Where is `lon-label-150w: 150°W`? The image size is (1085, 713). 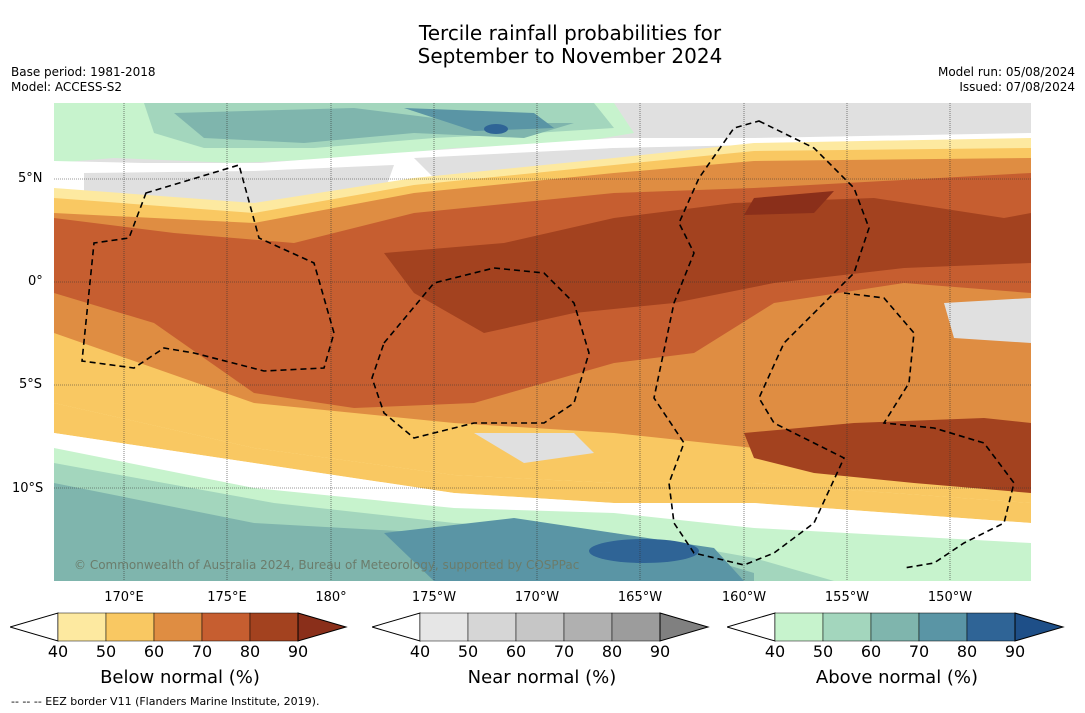
lon-label-150w: 150°W is located at coordinates (950, 597).